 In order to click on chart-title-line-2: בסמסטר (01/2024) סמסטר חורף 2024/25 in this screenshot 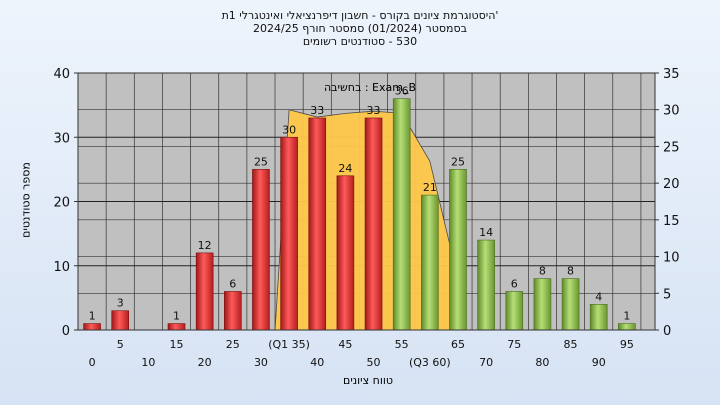, I will do `click(360, 28)`.